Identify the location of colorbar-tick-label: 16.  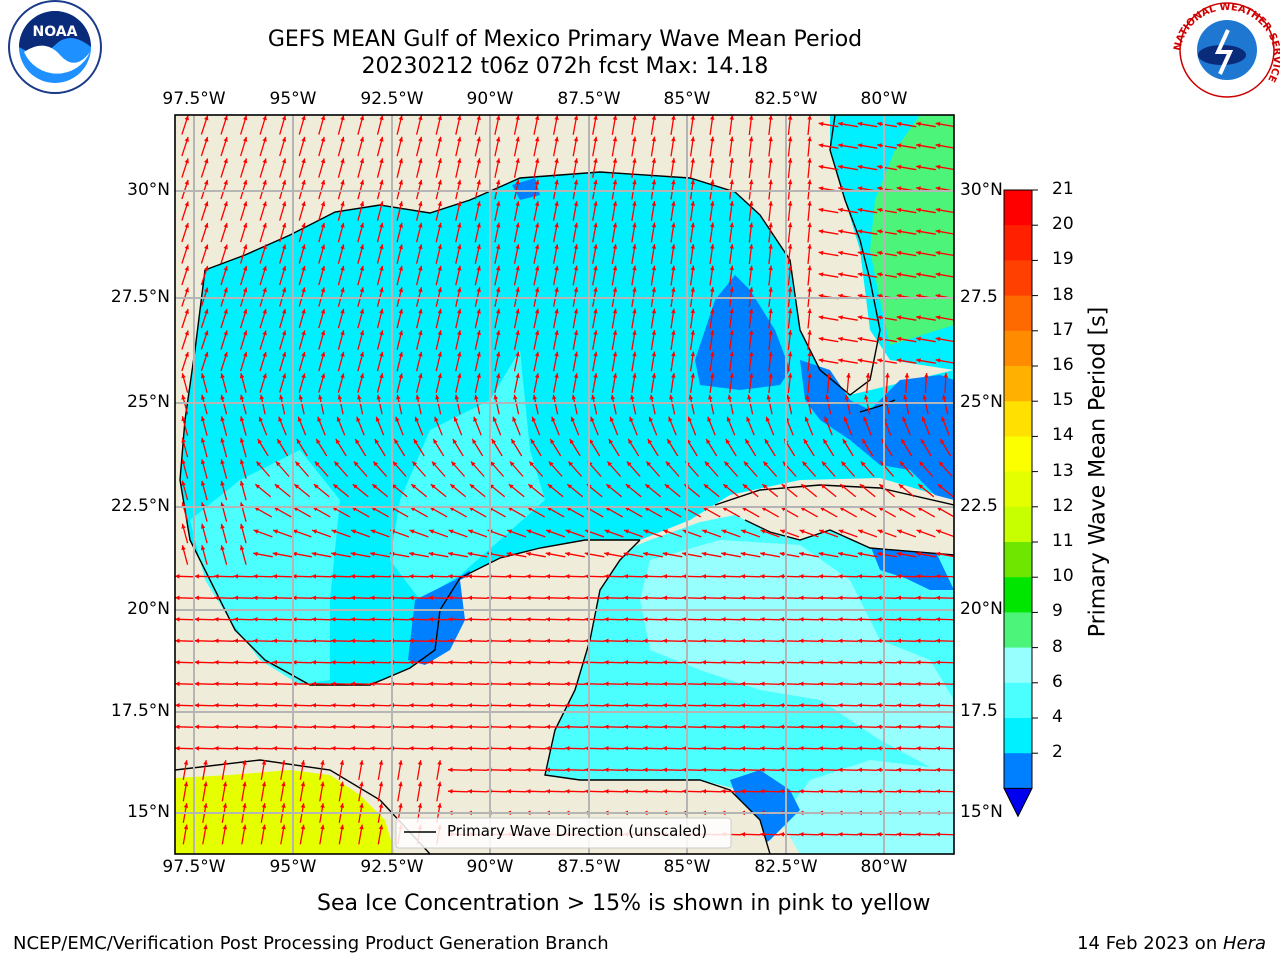
(1063, 365).